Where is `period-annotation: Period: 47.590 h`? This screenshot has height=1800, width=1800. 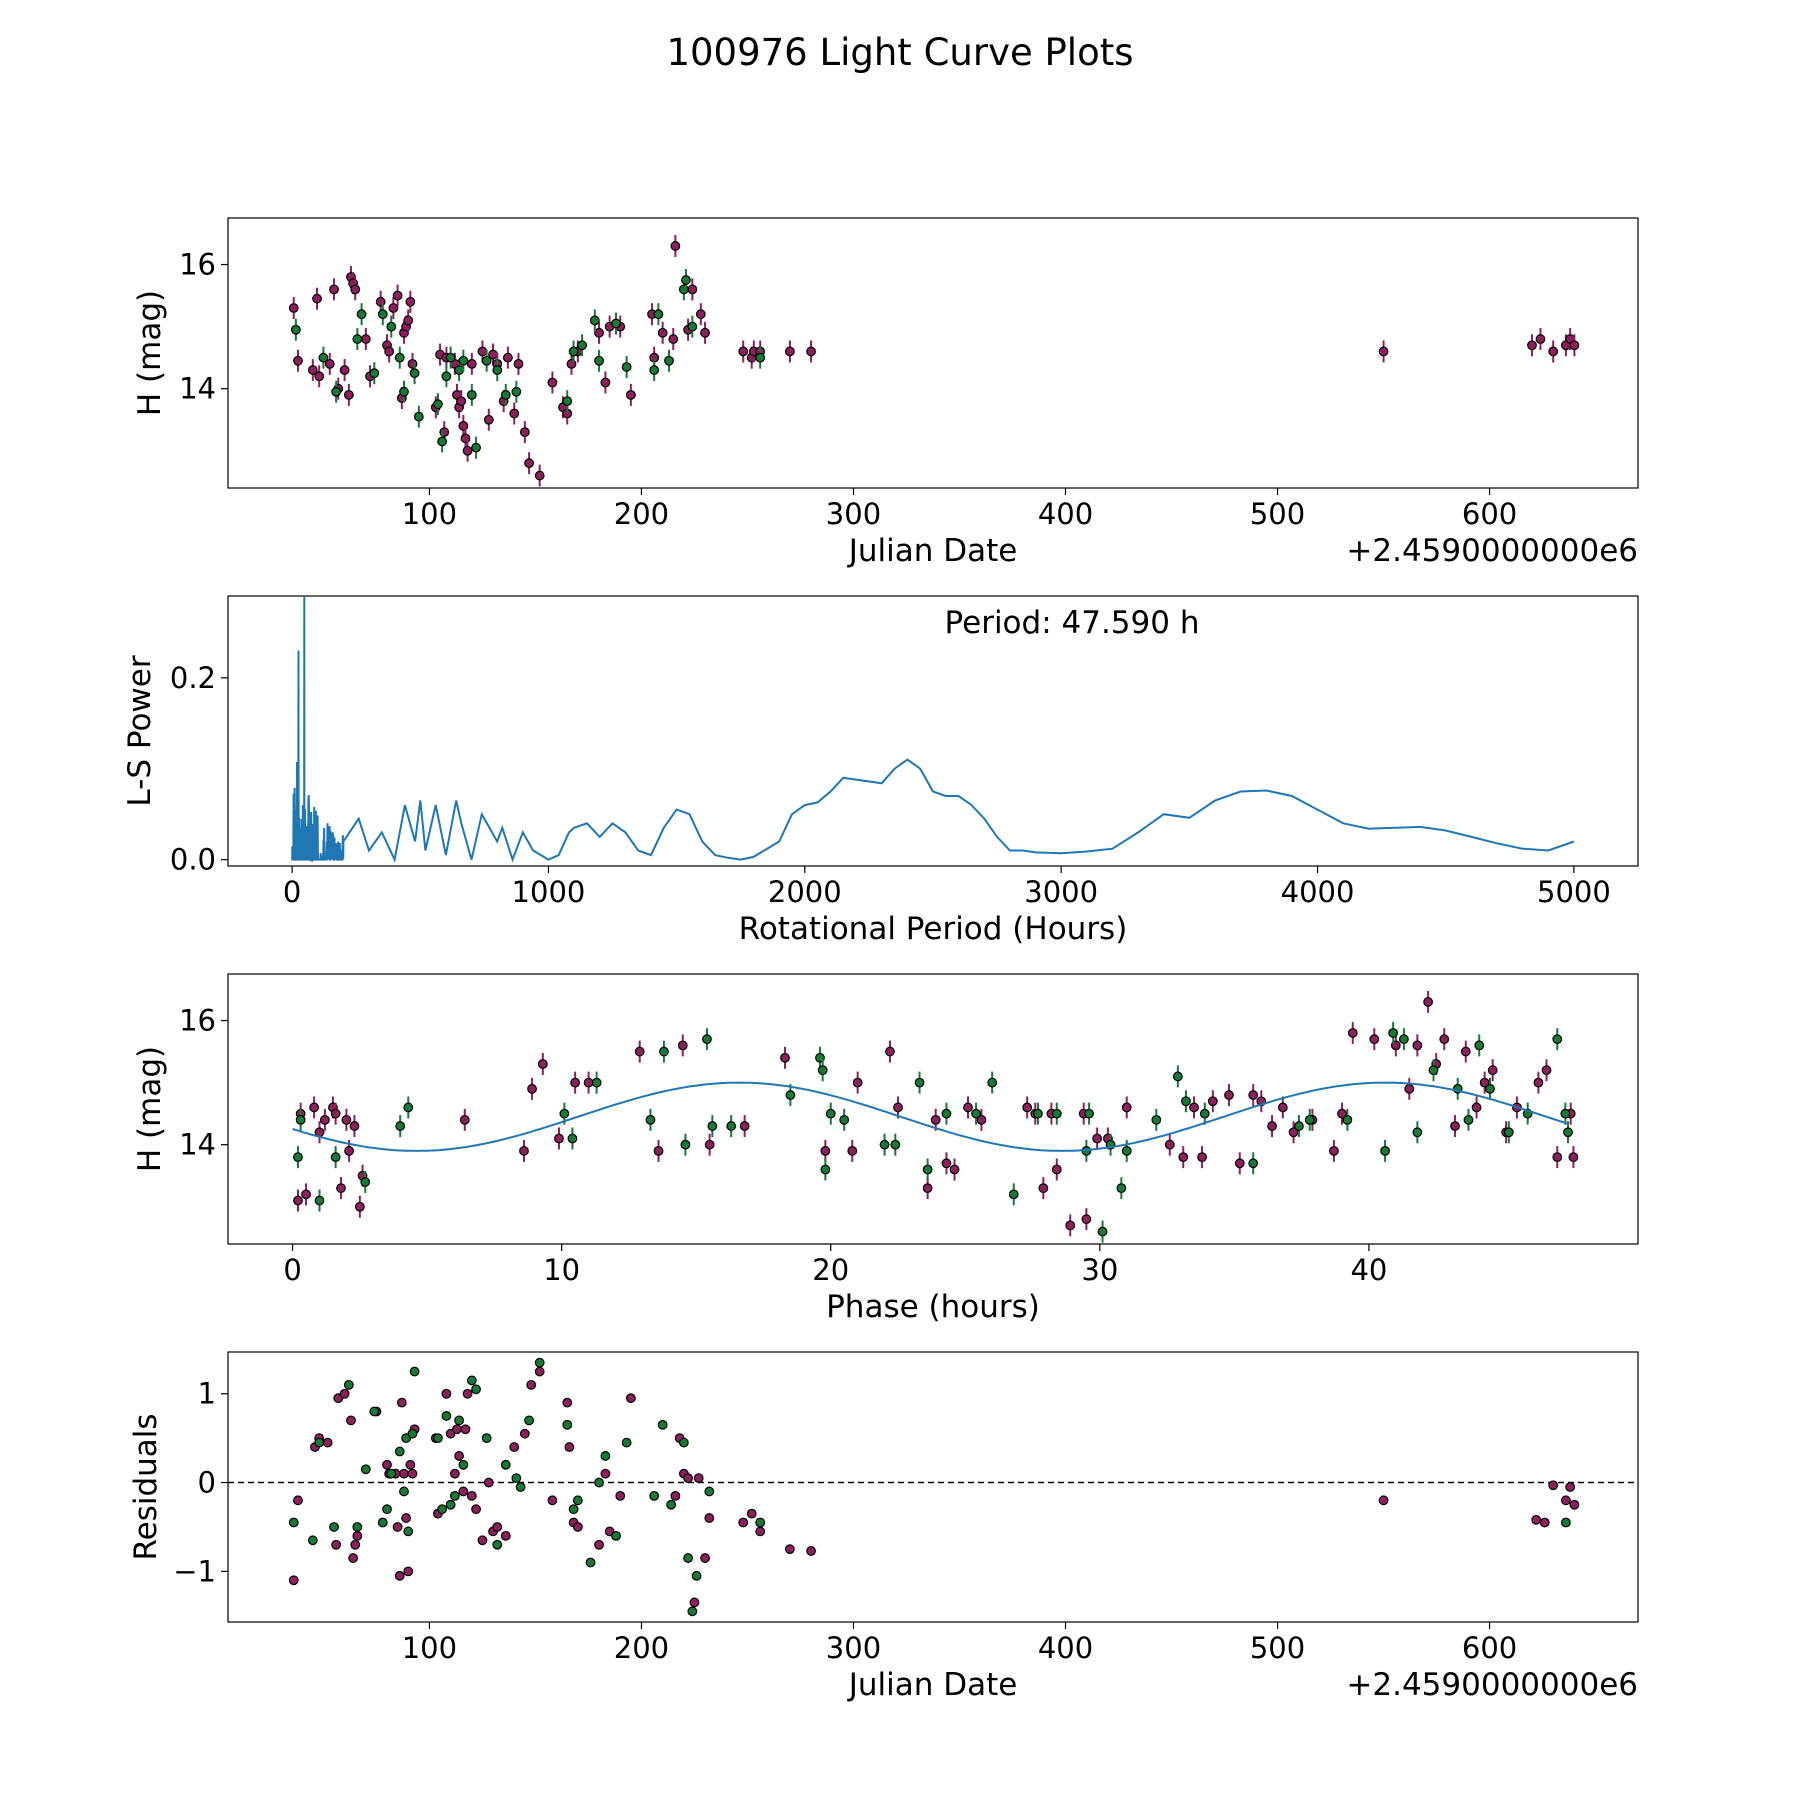 period-annotation: Period: 47.590 h is located at coordinates (1072, 623).